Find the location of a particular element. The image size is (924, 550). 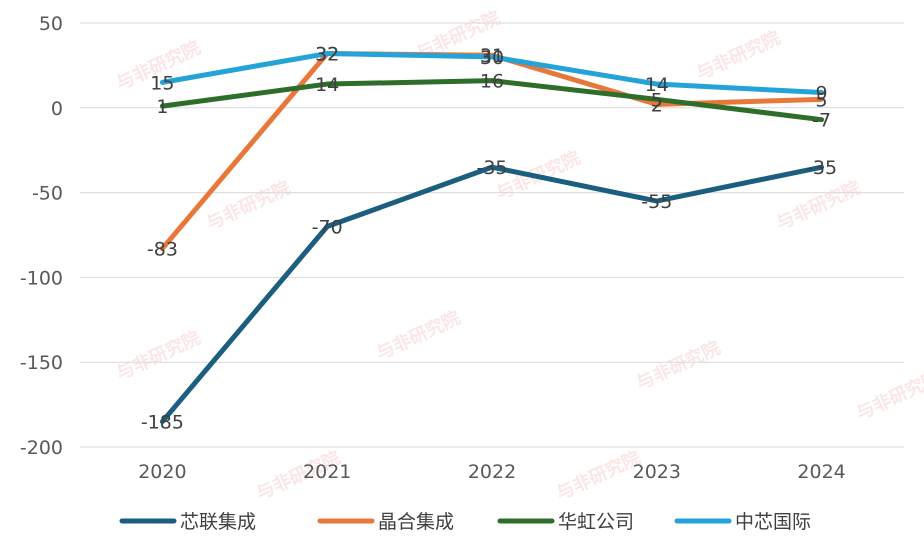

y-tick-label: -150 is located at coordinates (41, 363).